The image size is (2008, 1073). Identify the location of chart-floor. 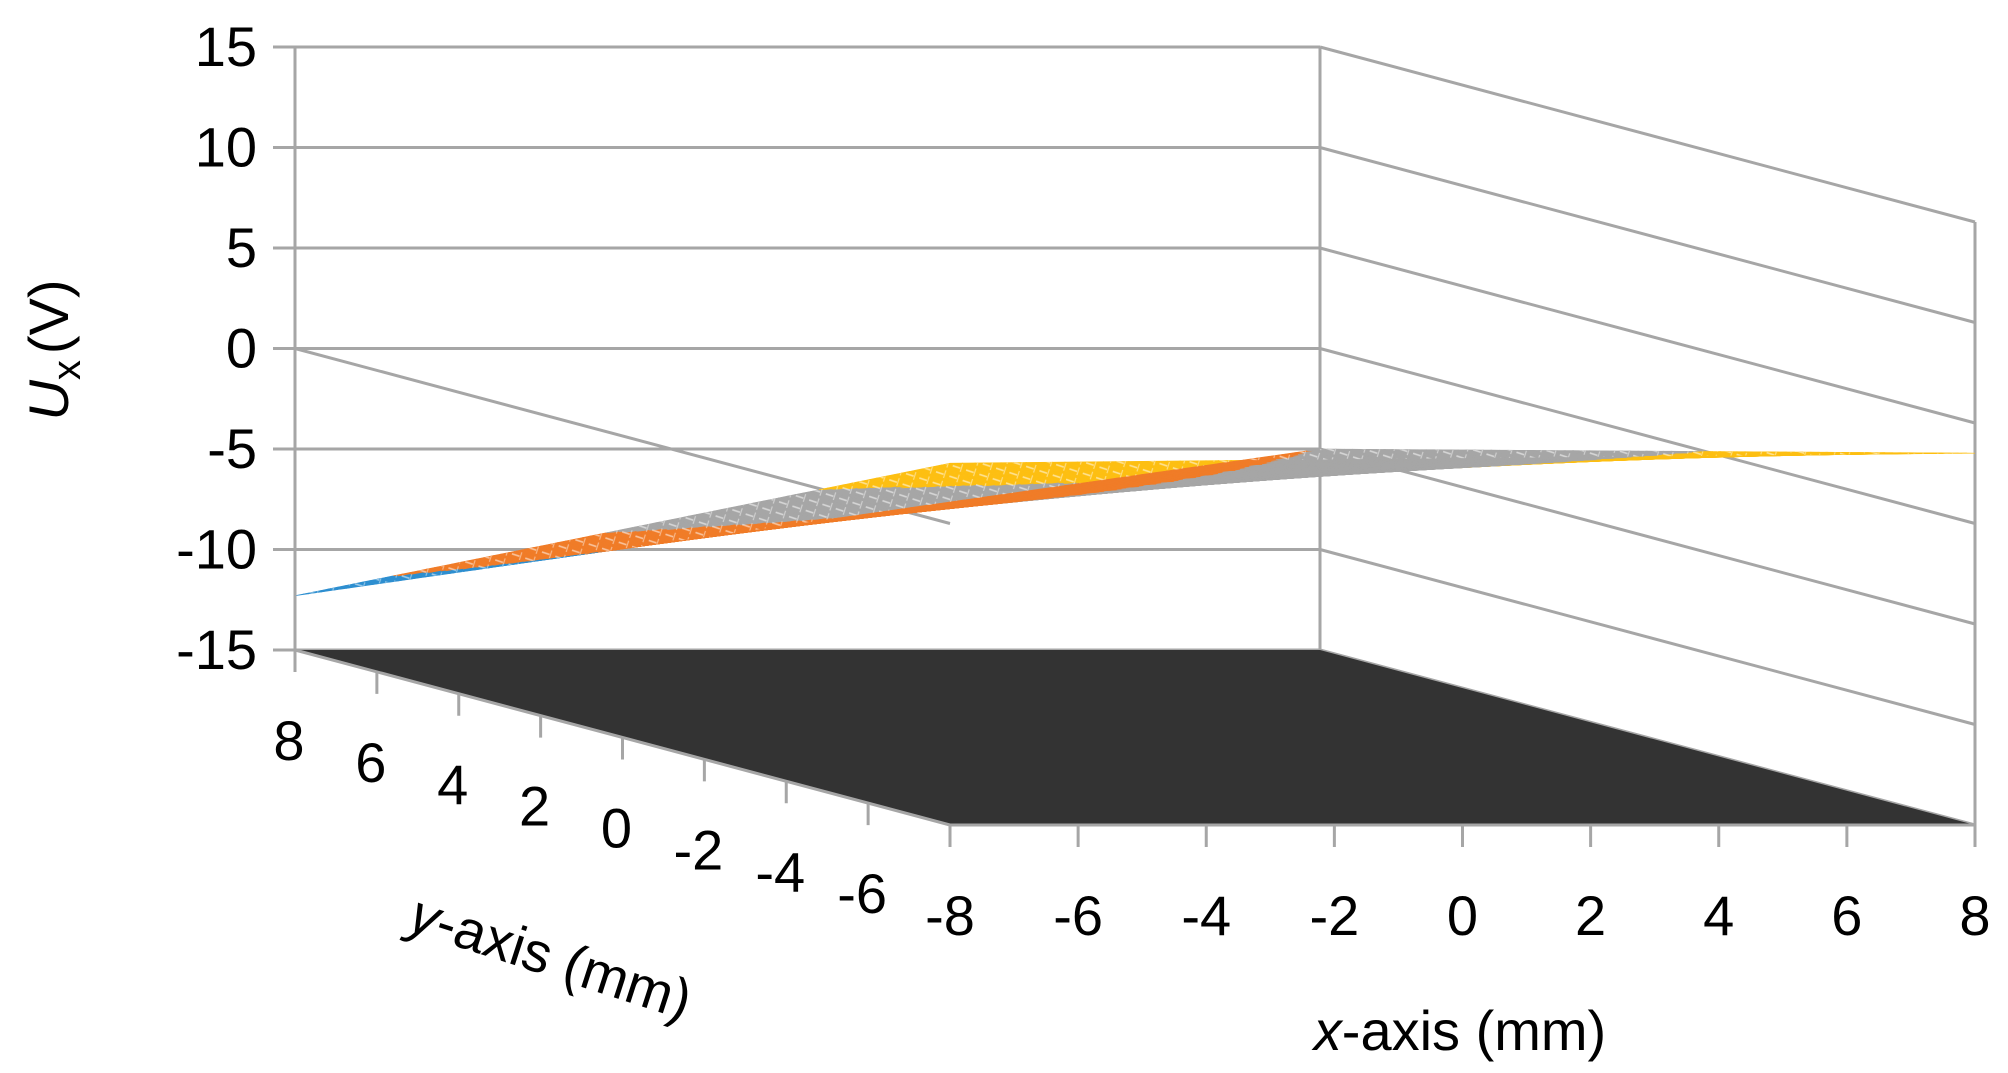
(1135, 737).